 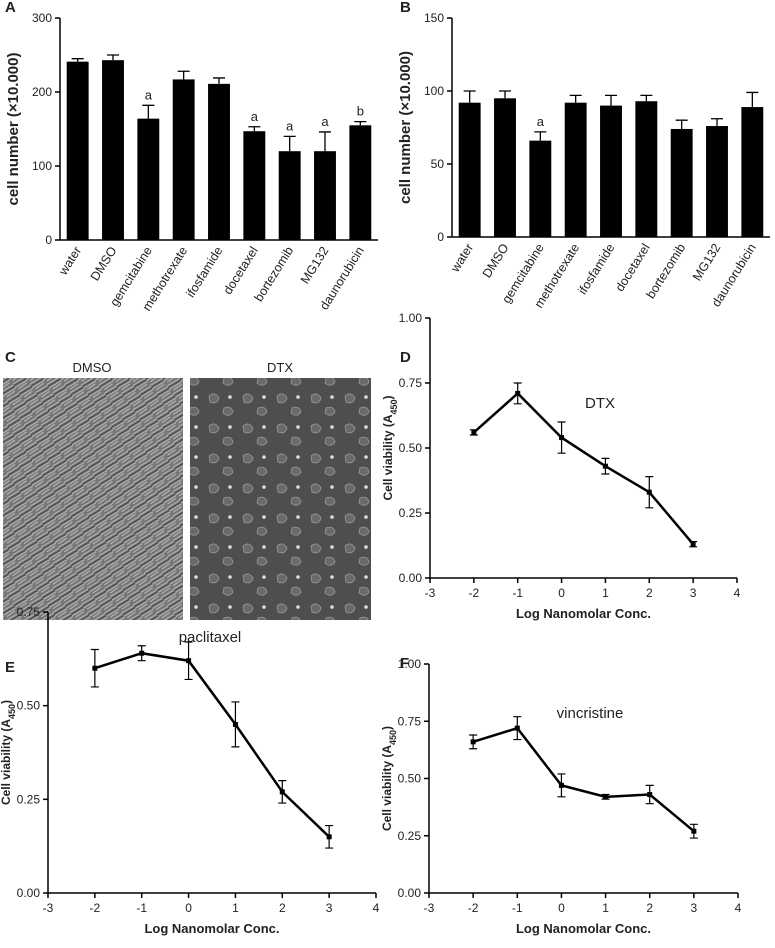 What do you see at coordinates (693, 593) in the screenshot?
I see `x-tick-label: 3` at bounding box center [693, 593].